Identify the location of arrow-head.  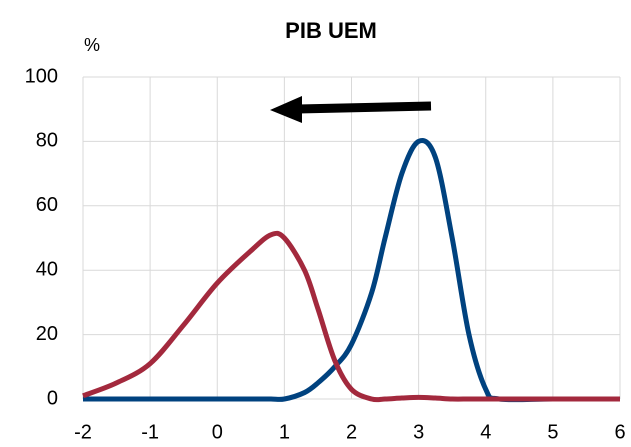
(286, 109).